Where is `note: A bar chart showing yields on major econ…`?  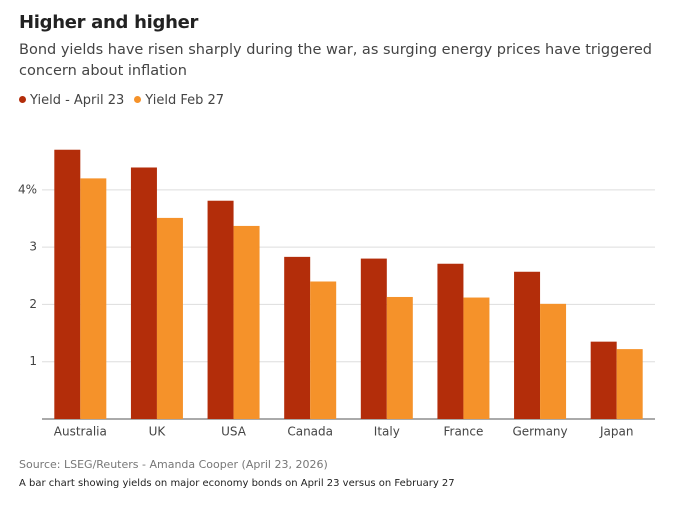
note: A bar chart showing yields on major econ… is located at coordinates (237, 483).